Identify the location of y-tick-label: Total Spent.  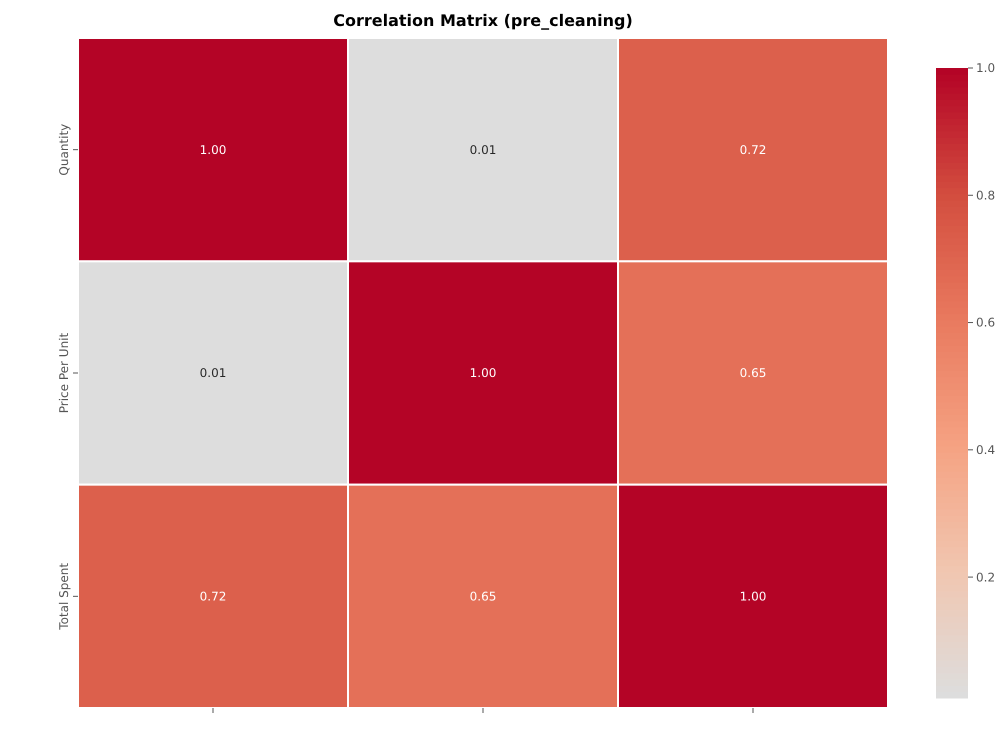
(64, 596).